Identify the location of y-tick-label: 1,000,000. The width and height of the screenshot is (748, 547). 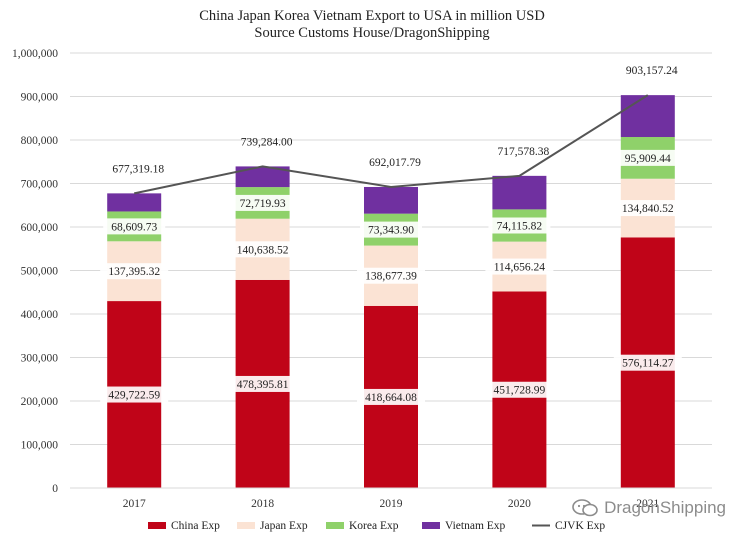
(35, 54).